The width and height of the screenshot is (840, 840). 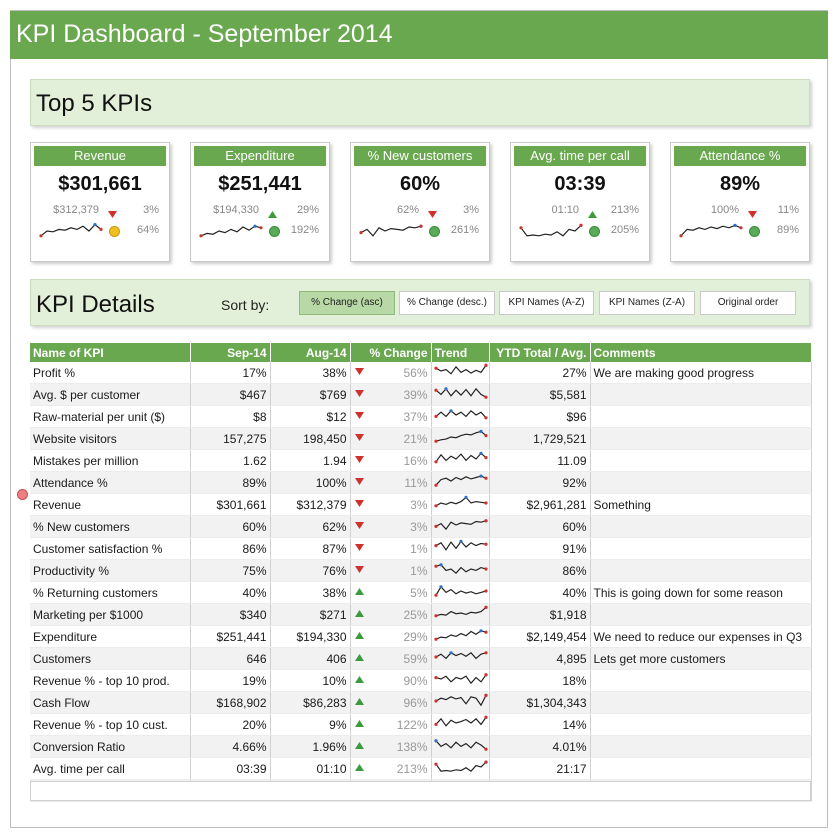 I want to click on kpi-card: Revenue $301,661 $312,379 3% 64%, so click(x=100, y=202).